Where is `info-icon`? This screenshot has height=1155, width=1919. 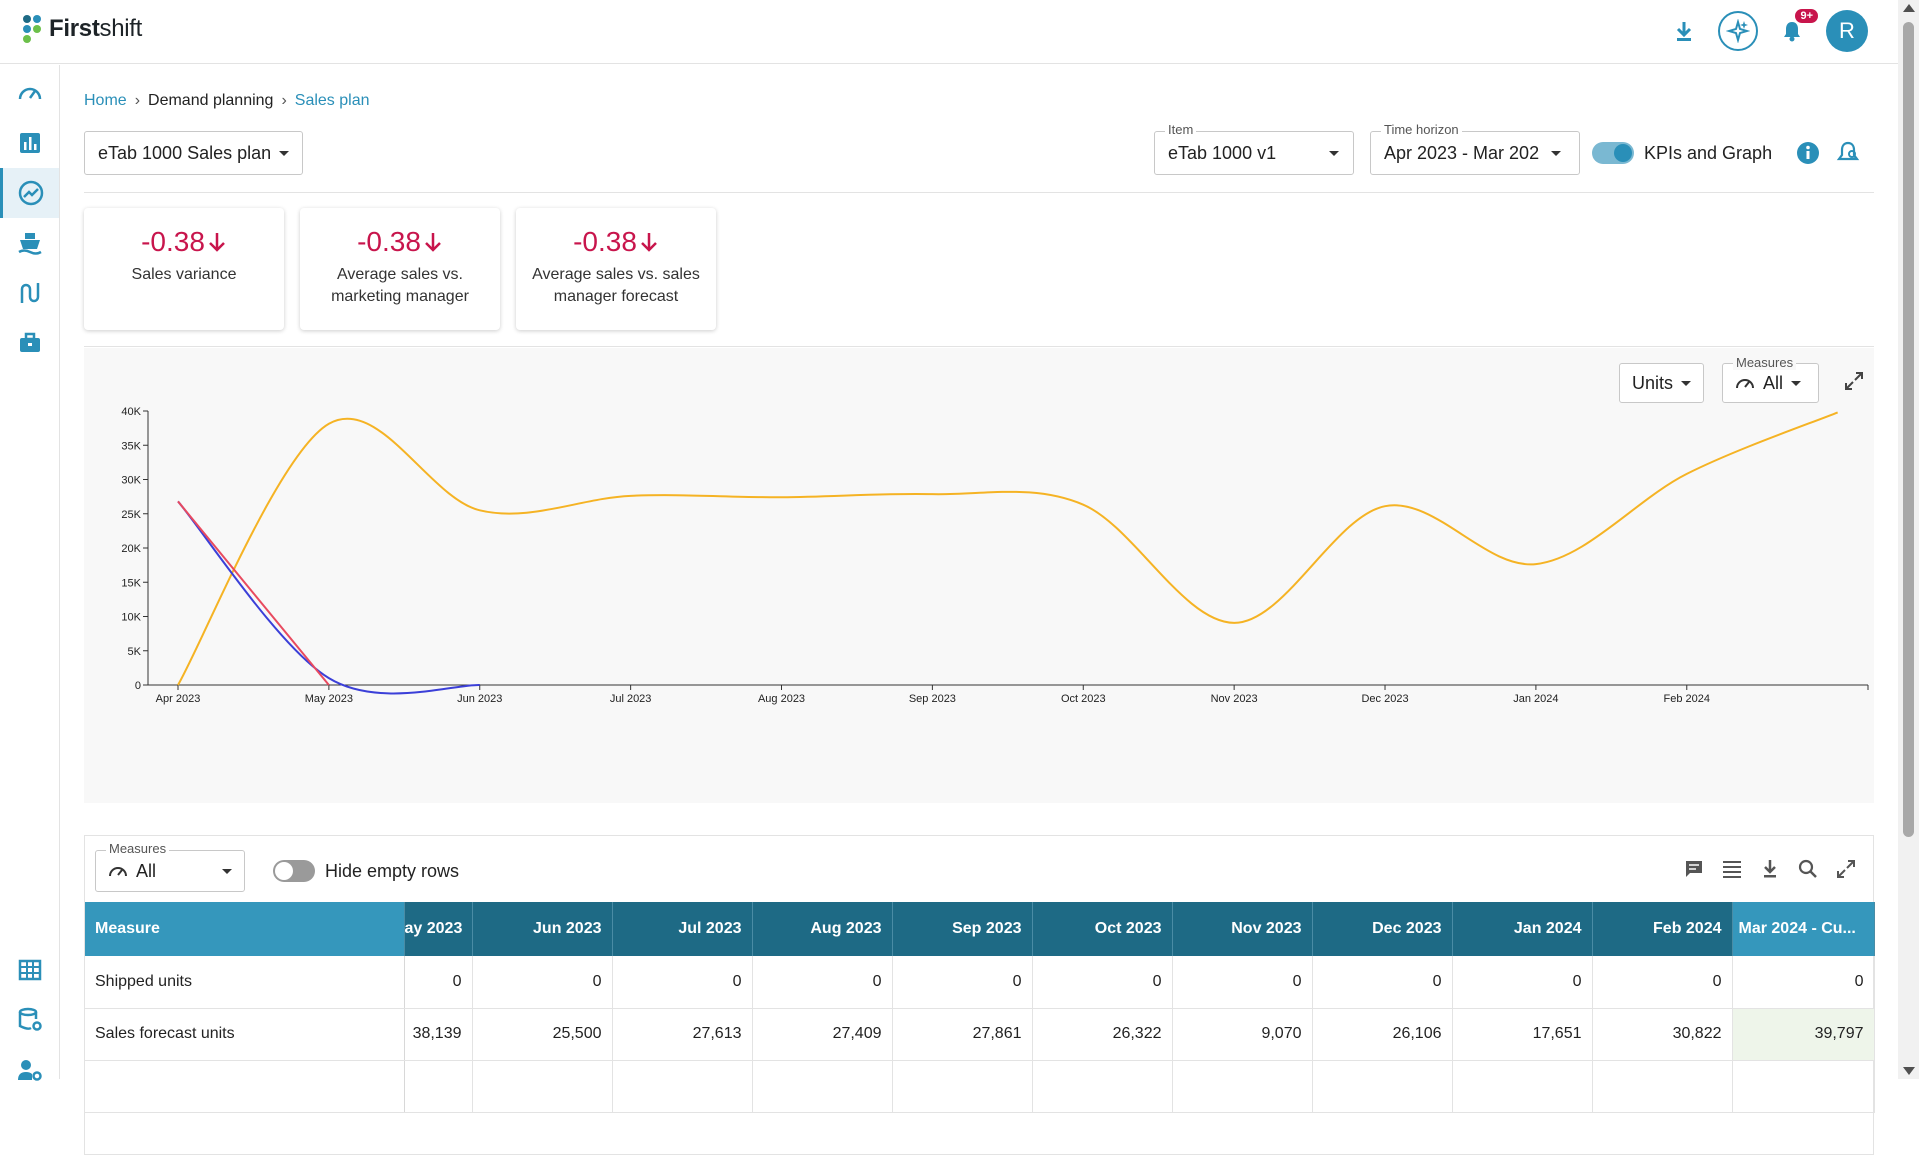 info-icon is located at coordinates (1808, 153).